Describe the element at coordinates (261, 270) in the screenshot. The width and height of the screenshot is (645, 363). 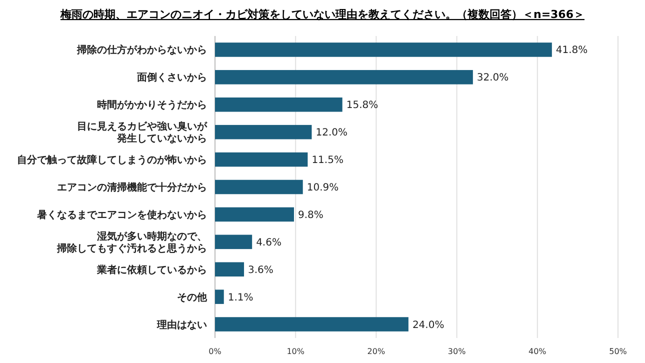
I see `data-label: 3.6%` at that location.